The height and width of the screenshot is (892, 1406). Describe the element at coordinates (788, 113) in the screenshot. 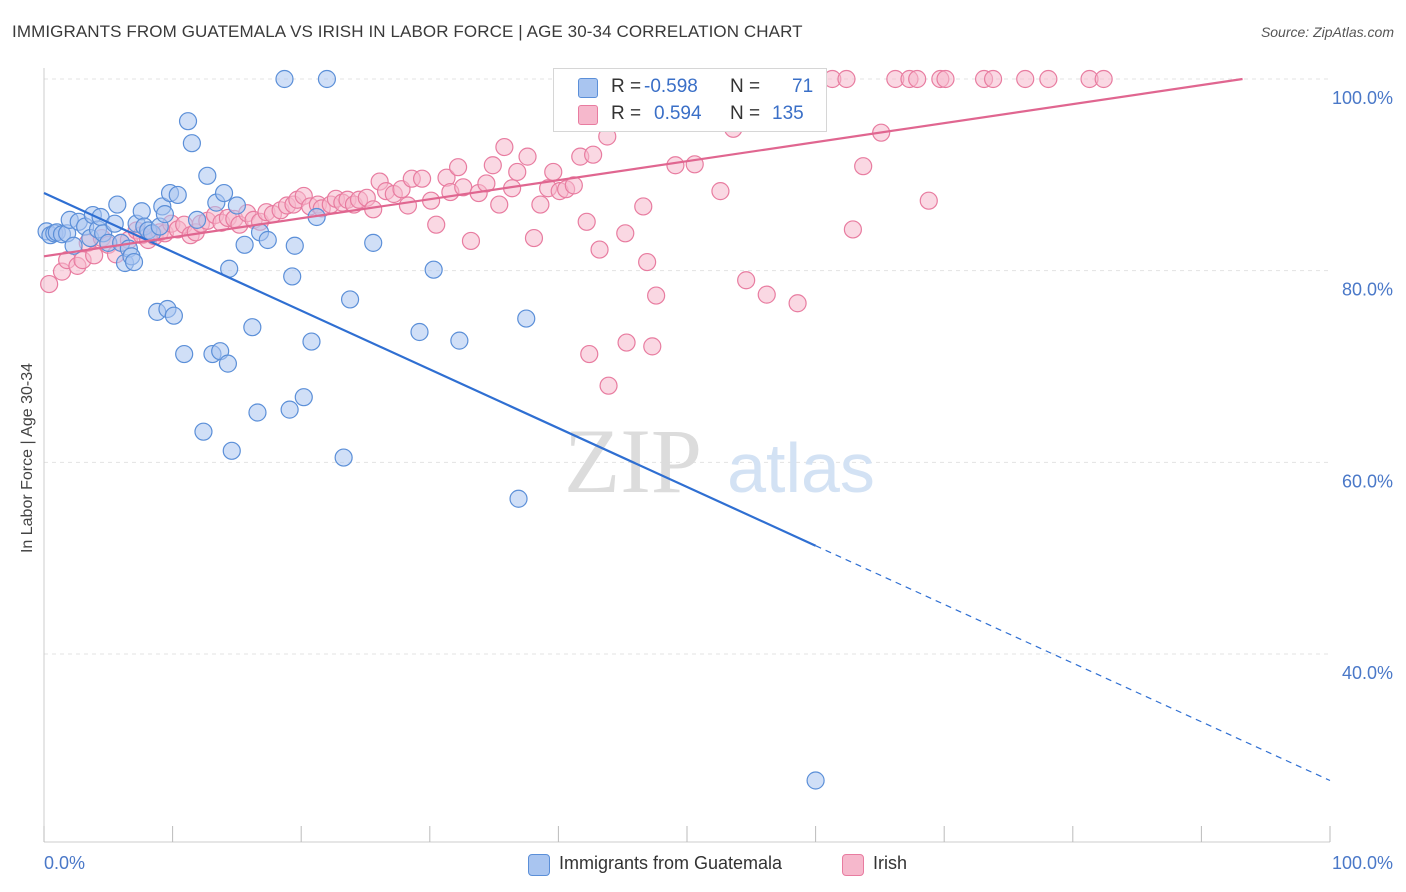

I see `n-value: 135` at that location.